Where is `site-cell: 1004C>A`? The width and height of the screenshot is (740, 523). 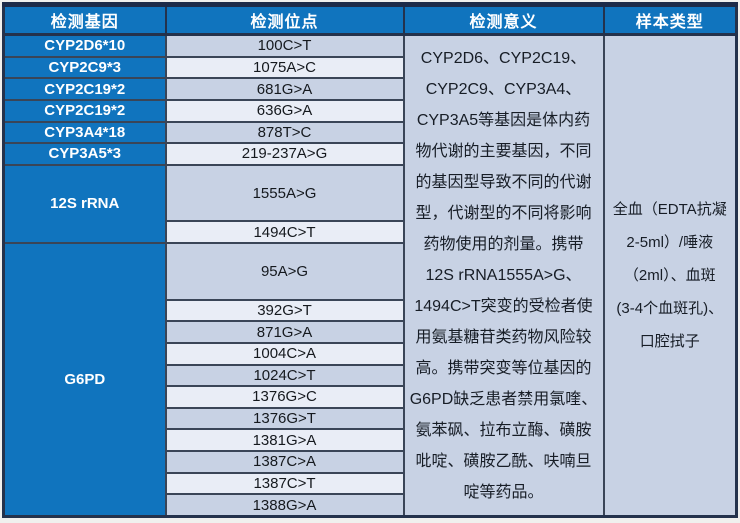 site-cell: 1004C>A is located at coordinates (284, 353).